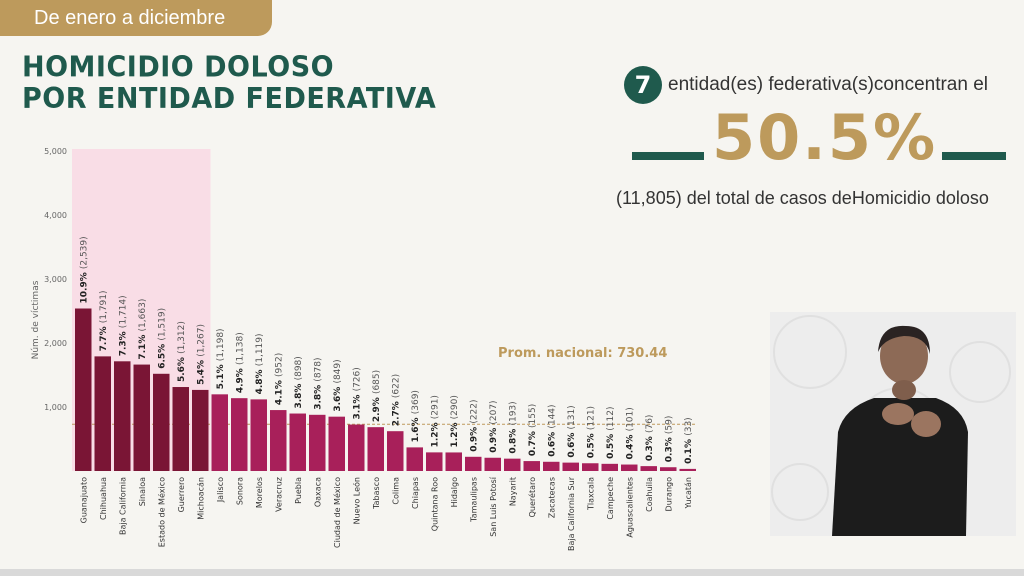 The height and width of the screenshot is (576, 1024). I want to click on category-label: Colima, so click(395, 491).